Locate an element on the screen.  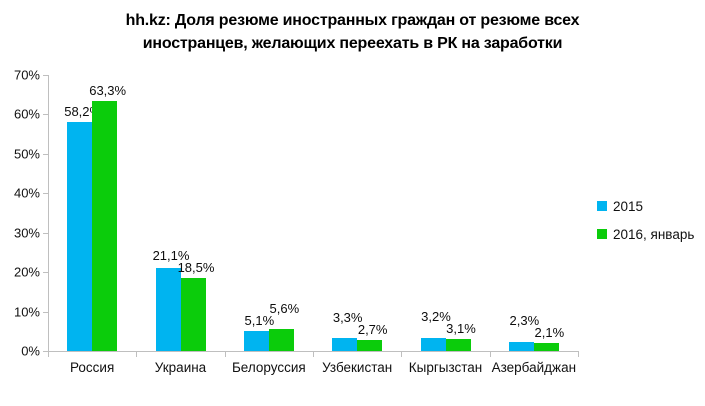
bar-value-label: 63,3% is located at coordinates (108, 91).